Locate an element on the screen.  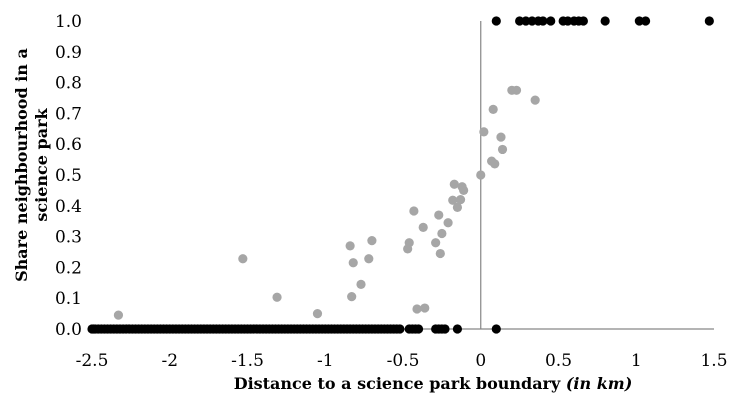
y-tick-label: 1.0 is located at coordinates (68, 22).